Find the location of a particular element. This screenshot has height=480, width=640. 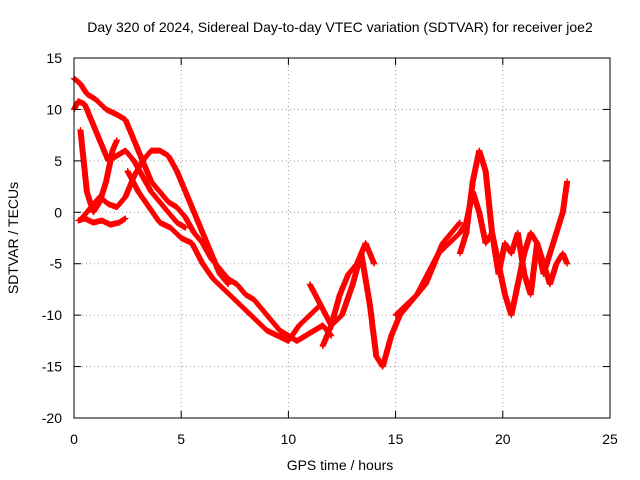

y-tick-label: 10 is located at coordinates (54, 109).